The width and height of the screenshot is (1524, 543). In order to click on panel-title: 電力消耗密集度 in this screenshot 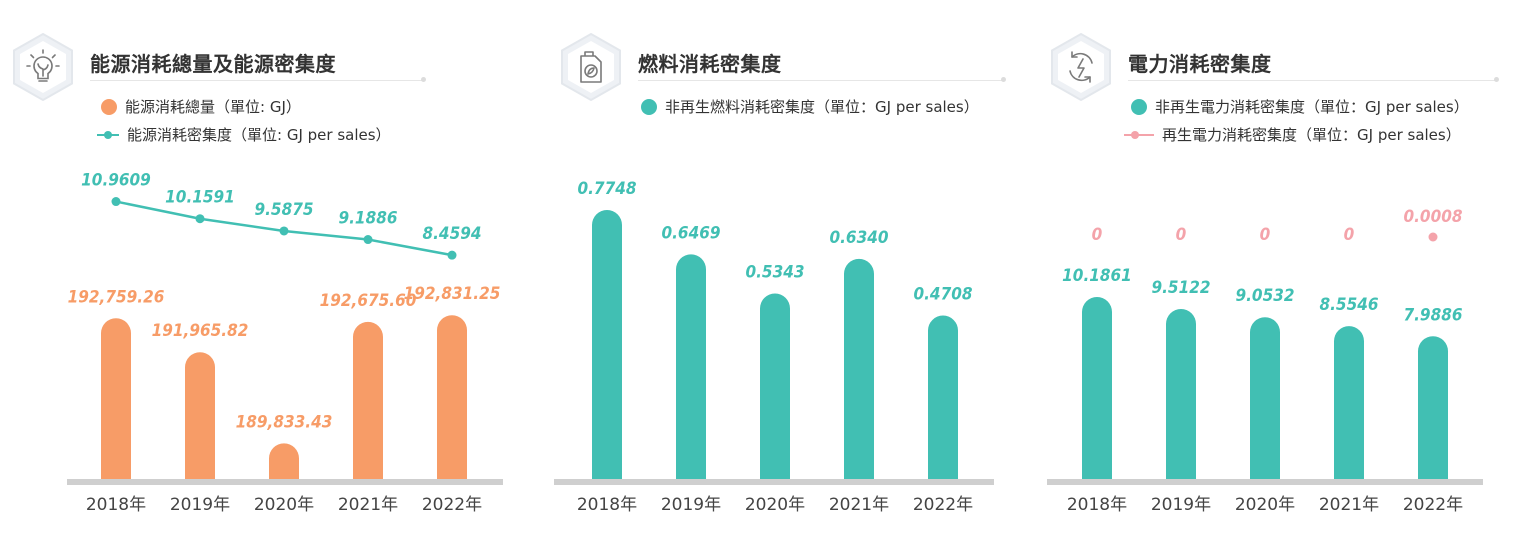, I will do `click(1200, 64)`.